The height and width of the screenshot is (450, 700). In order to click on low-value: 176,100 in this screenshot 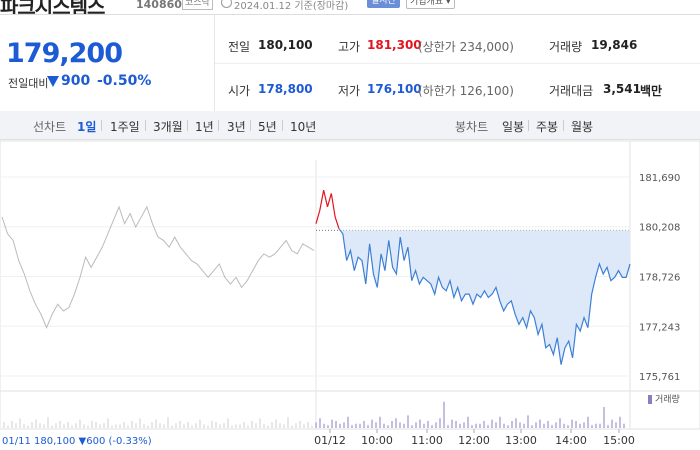, I will do `click(394, 89)`.